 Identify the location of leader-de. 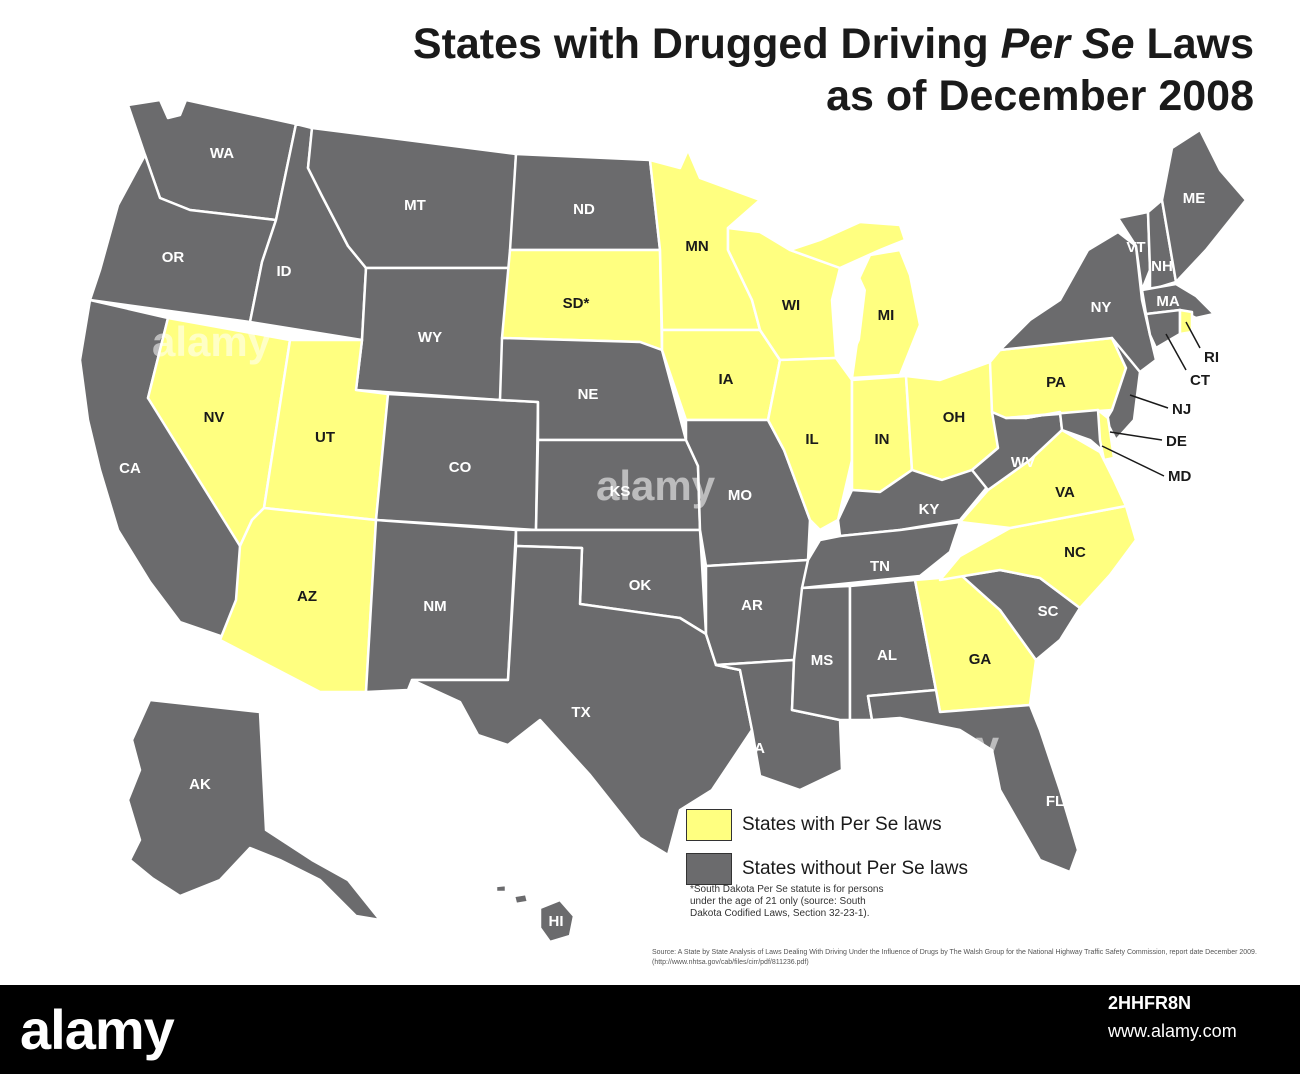
(1136, 436).